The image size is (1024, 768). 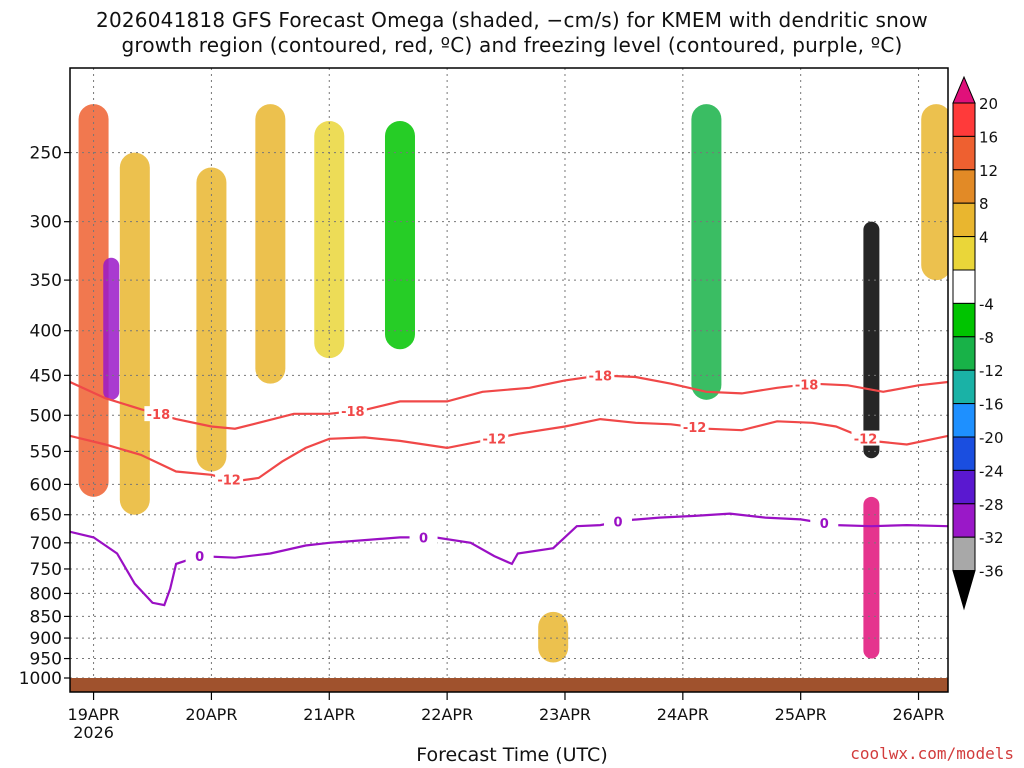 I want to click on contour-label--18-0: -18, so click(x=159, y=415).